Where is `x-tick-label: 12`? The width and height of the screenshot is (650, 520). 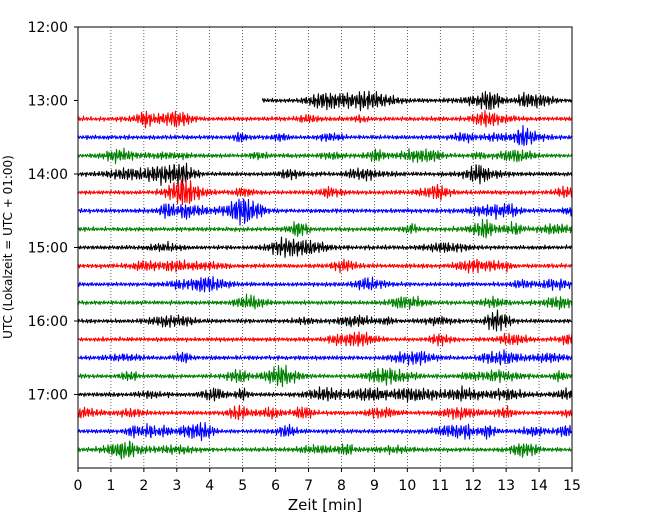 x-tick-label: 12 is located at coordinates (473, 486).